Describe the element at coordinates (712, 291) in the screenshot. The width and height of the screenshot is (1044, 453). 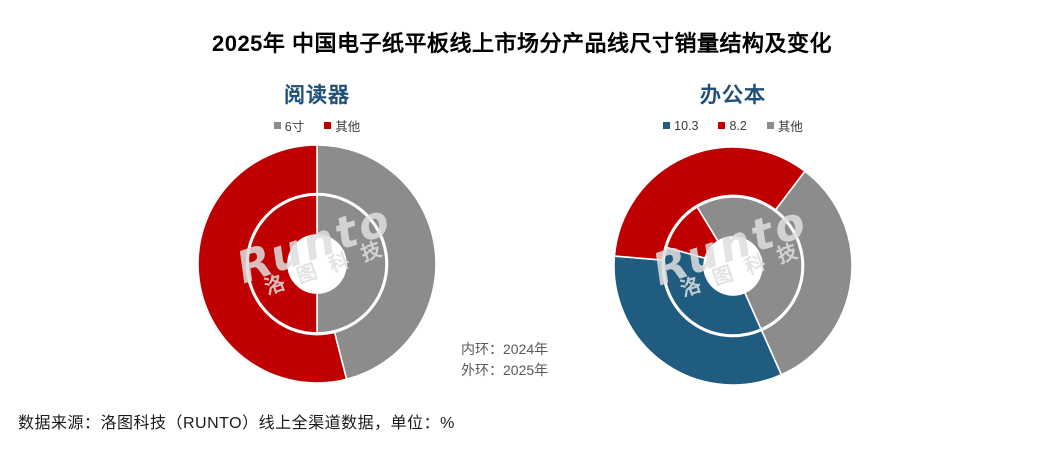
I see `donut-segment-inner-10.3` at that location.